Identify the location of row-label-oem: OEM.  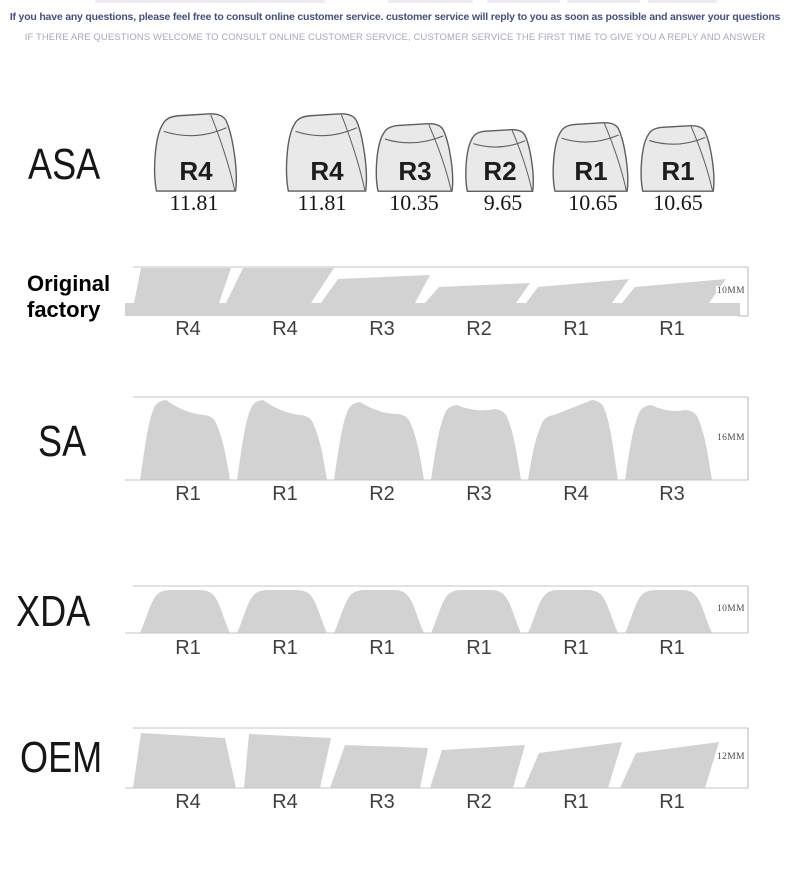
(61, 757).